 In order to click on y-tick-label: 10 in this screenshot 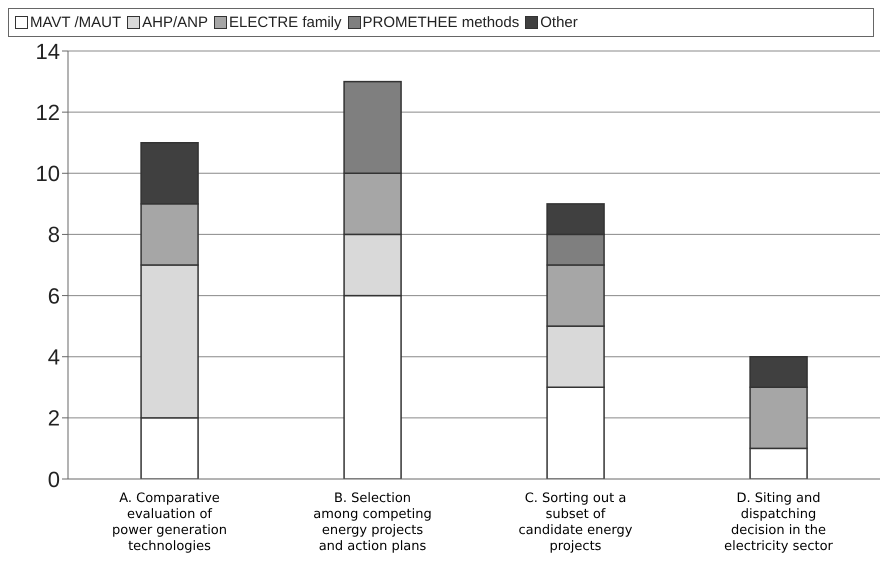, I will do `click(48, 173)`.